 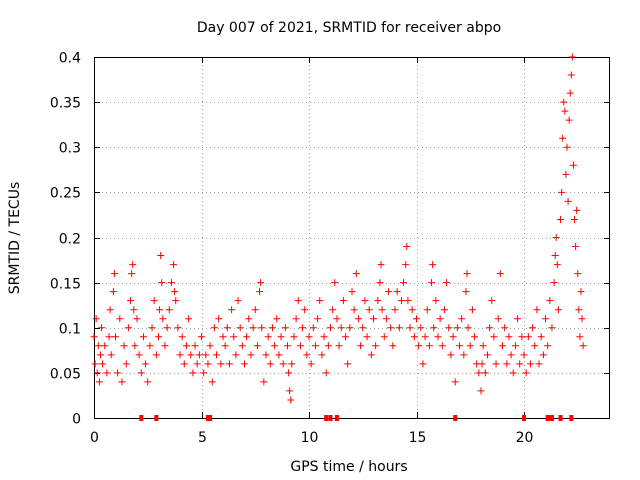 What do you see at coordinates (70, 330) in the screenshot?
I see `y-tick-label: 0.1` at bounding box center [70, 330].